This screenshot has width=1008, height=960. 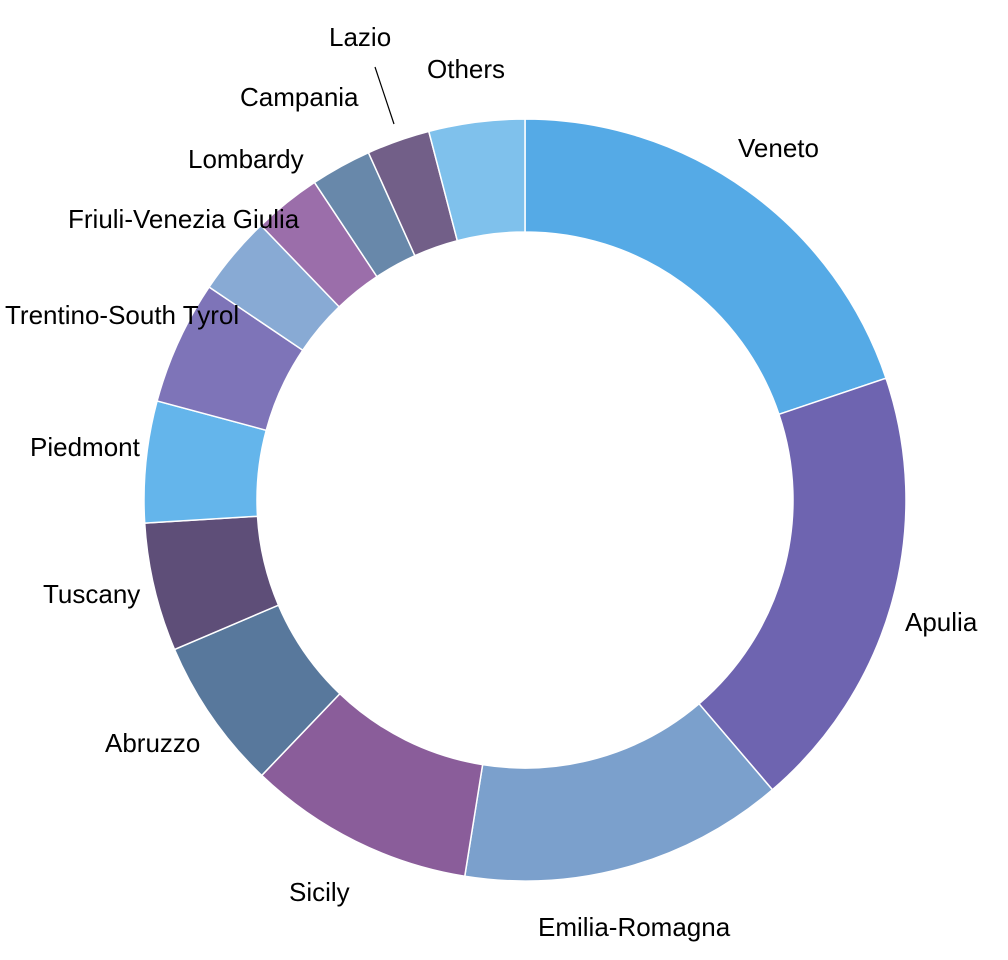 I want to click on label-emilia-romagna: Emilia-Romagna, so click(x=634, y=927).